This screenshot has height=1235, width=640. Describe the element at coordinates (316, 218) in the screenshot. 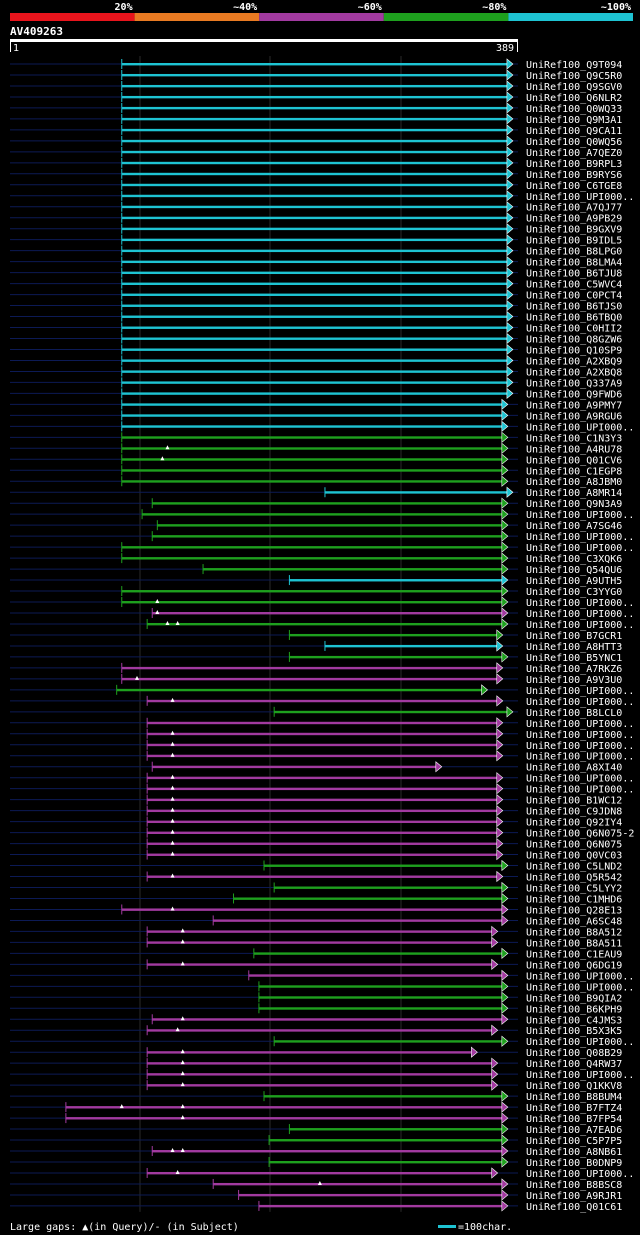

I see `hit-row: UniRef100_A9PB29` at that location.